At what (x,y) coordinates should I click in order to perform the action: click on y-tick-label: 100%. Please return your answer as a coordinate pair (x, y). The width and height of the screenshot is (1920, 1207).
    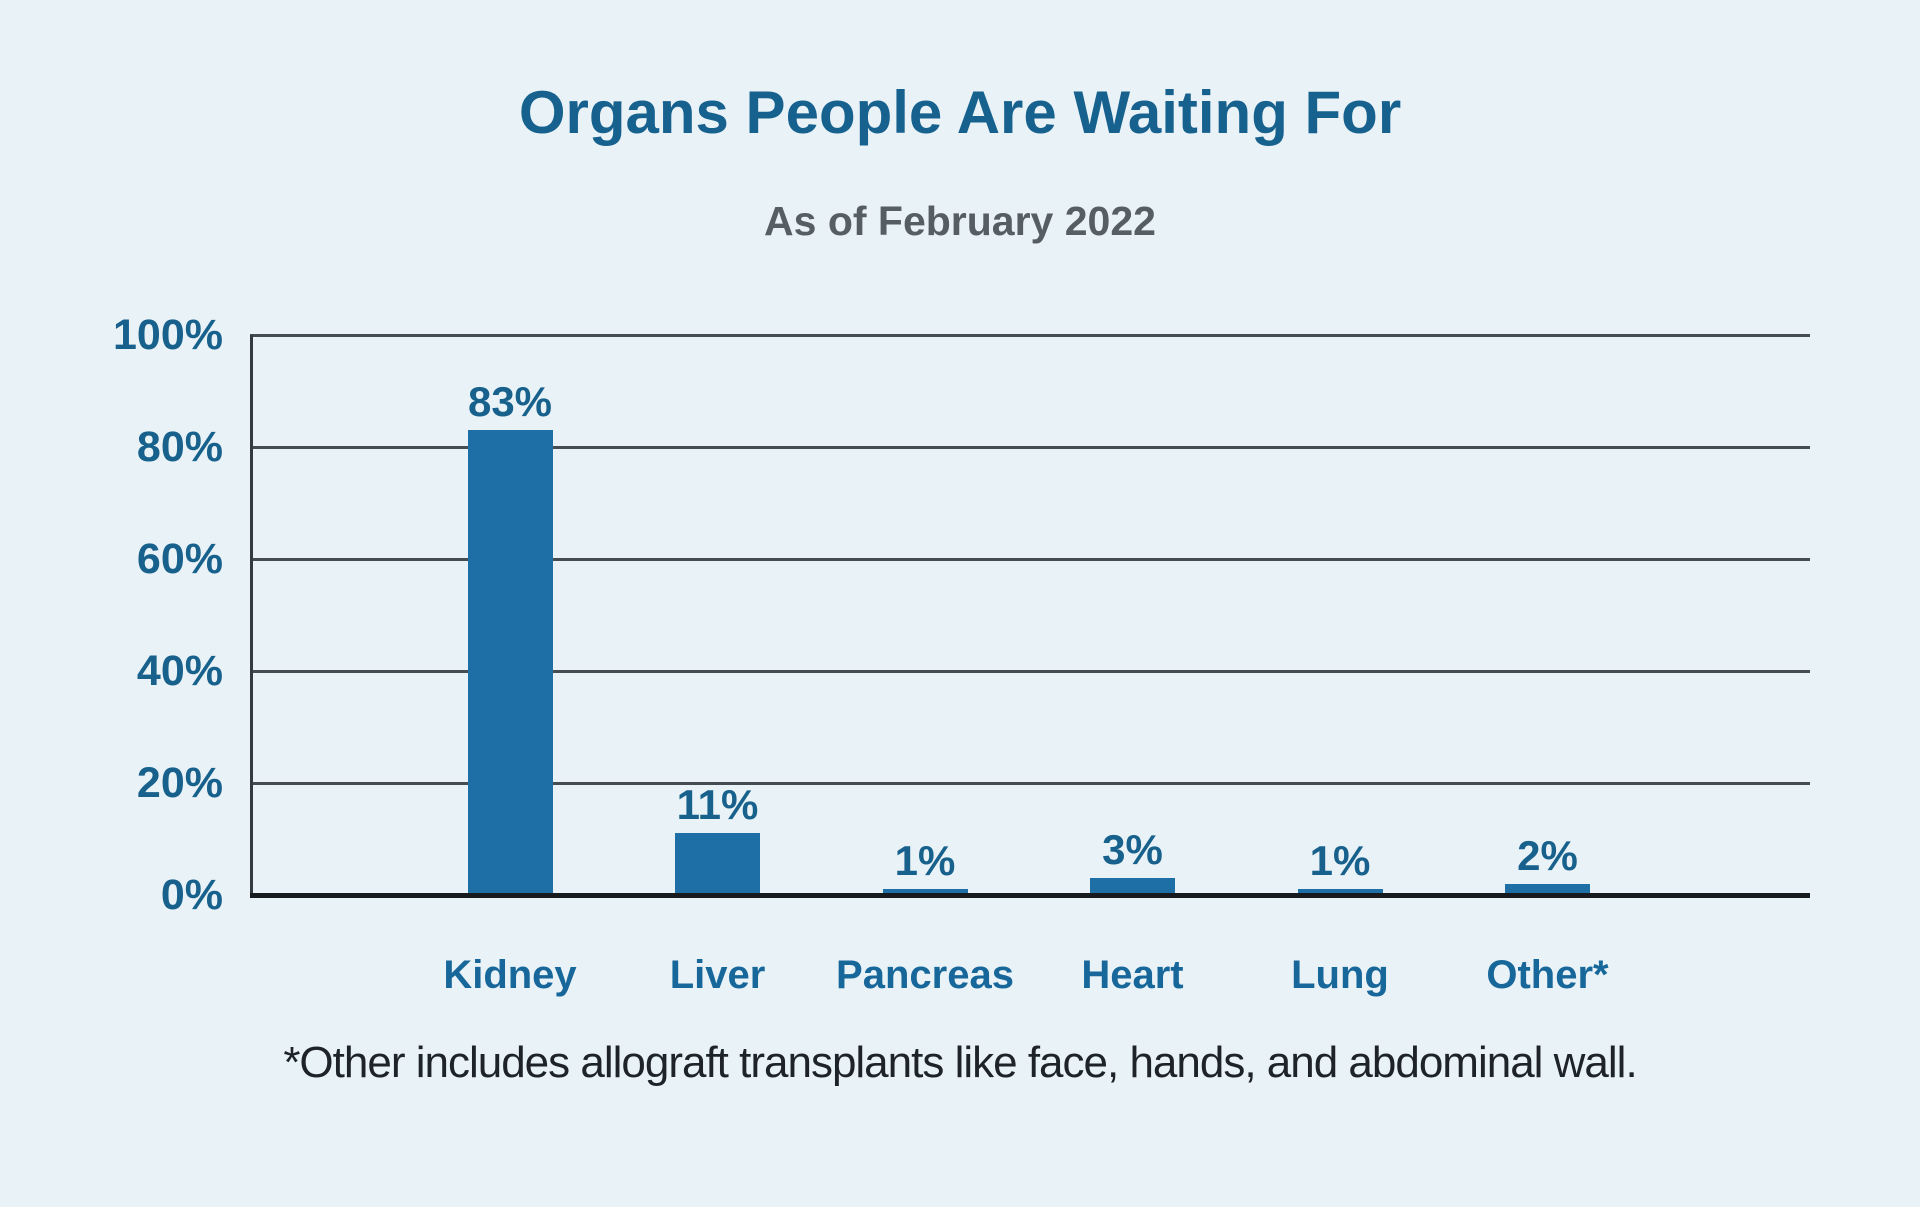
    Looking at the image, I should click on (168, 335).